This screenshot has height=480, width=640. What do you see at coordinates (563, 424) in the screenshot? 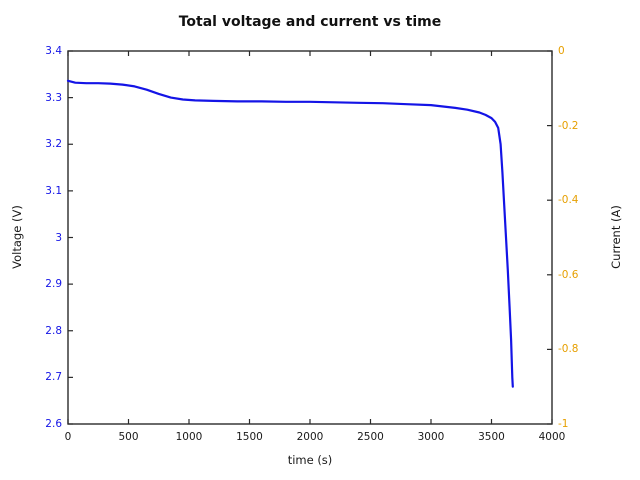
I see `y-right-tick-label: -1` at bounding box center [563, 424].